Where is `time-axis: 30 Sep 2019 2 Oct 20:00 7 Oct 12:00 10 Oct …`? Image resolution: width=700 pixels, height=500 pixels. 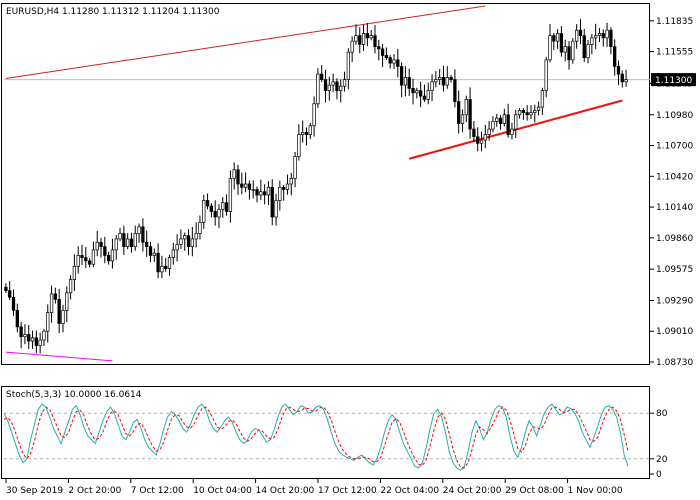 time-axis: 30 Sep 2019 2 Oct 20:00 7 Oct 12:00 10 Oct … is located at coordinates (314, 487).